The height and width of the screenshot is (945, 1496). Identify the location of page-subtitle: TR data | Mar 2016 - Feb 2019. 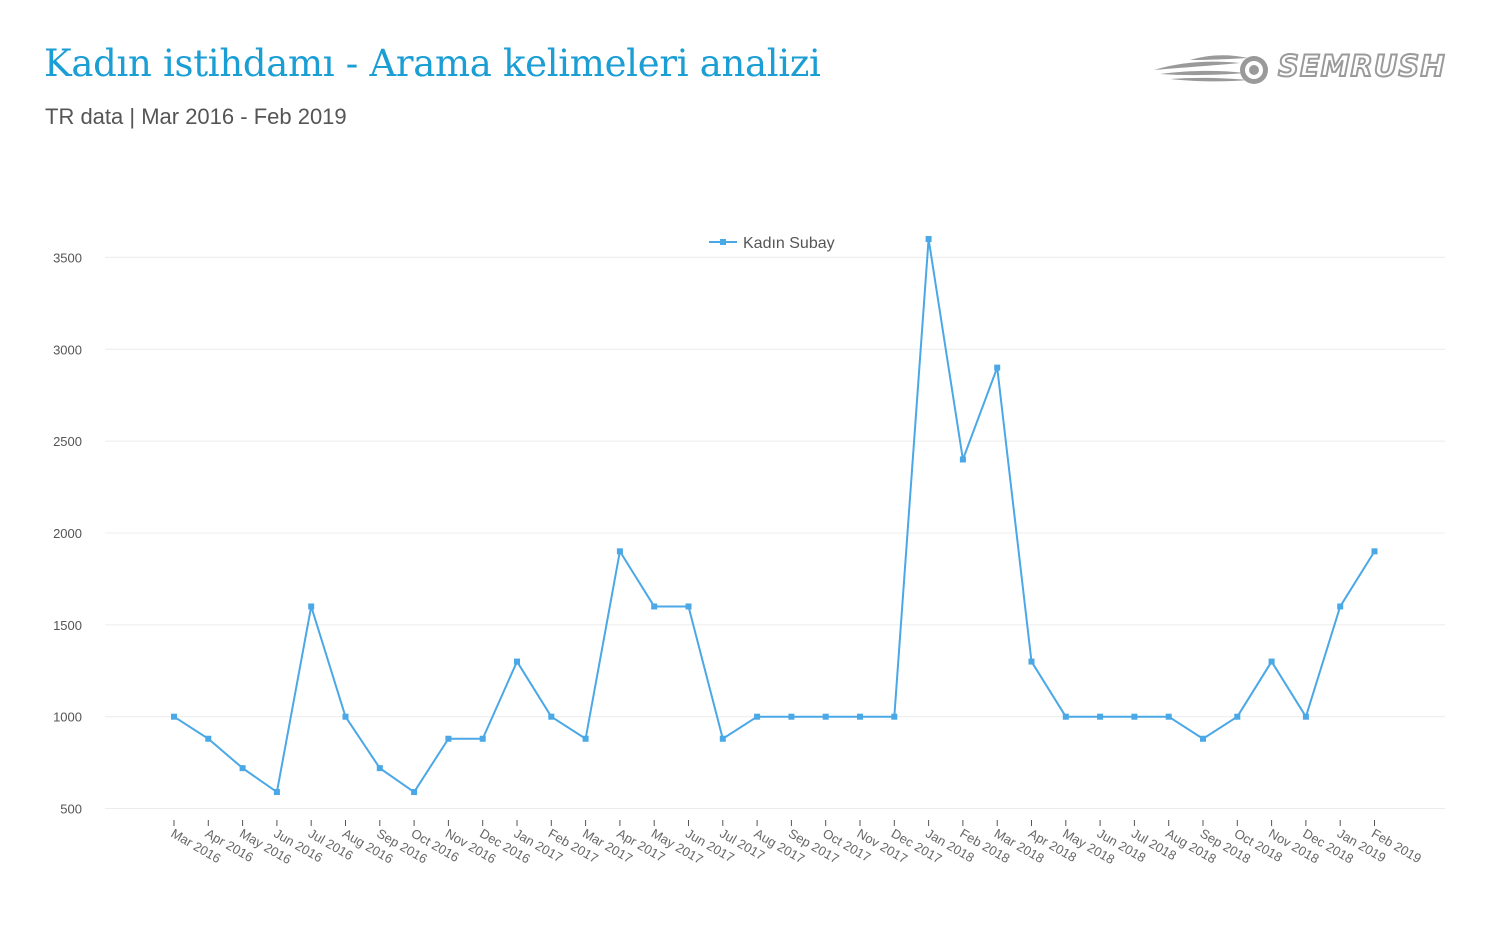
(196, 116).